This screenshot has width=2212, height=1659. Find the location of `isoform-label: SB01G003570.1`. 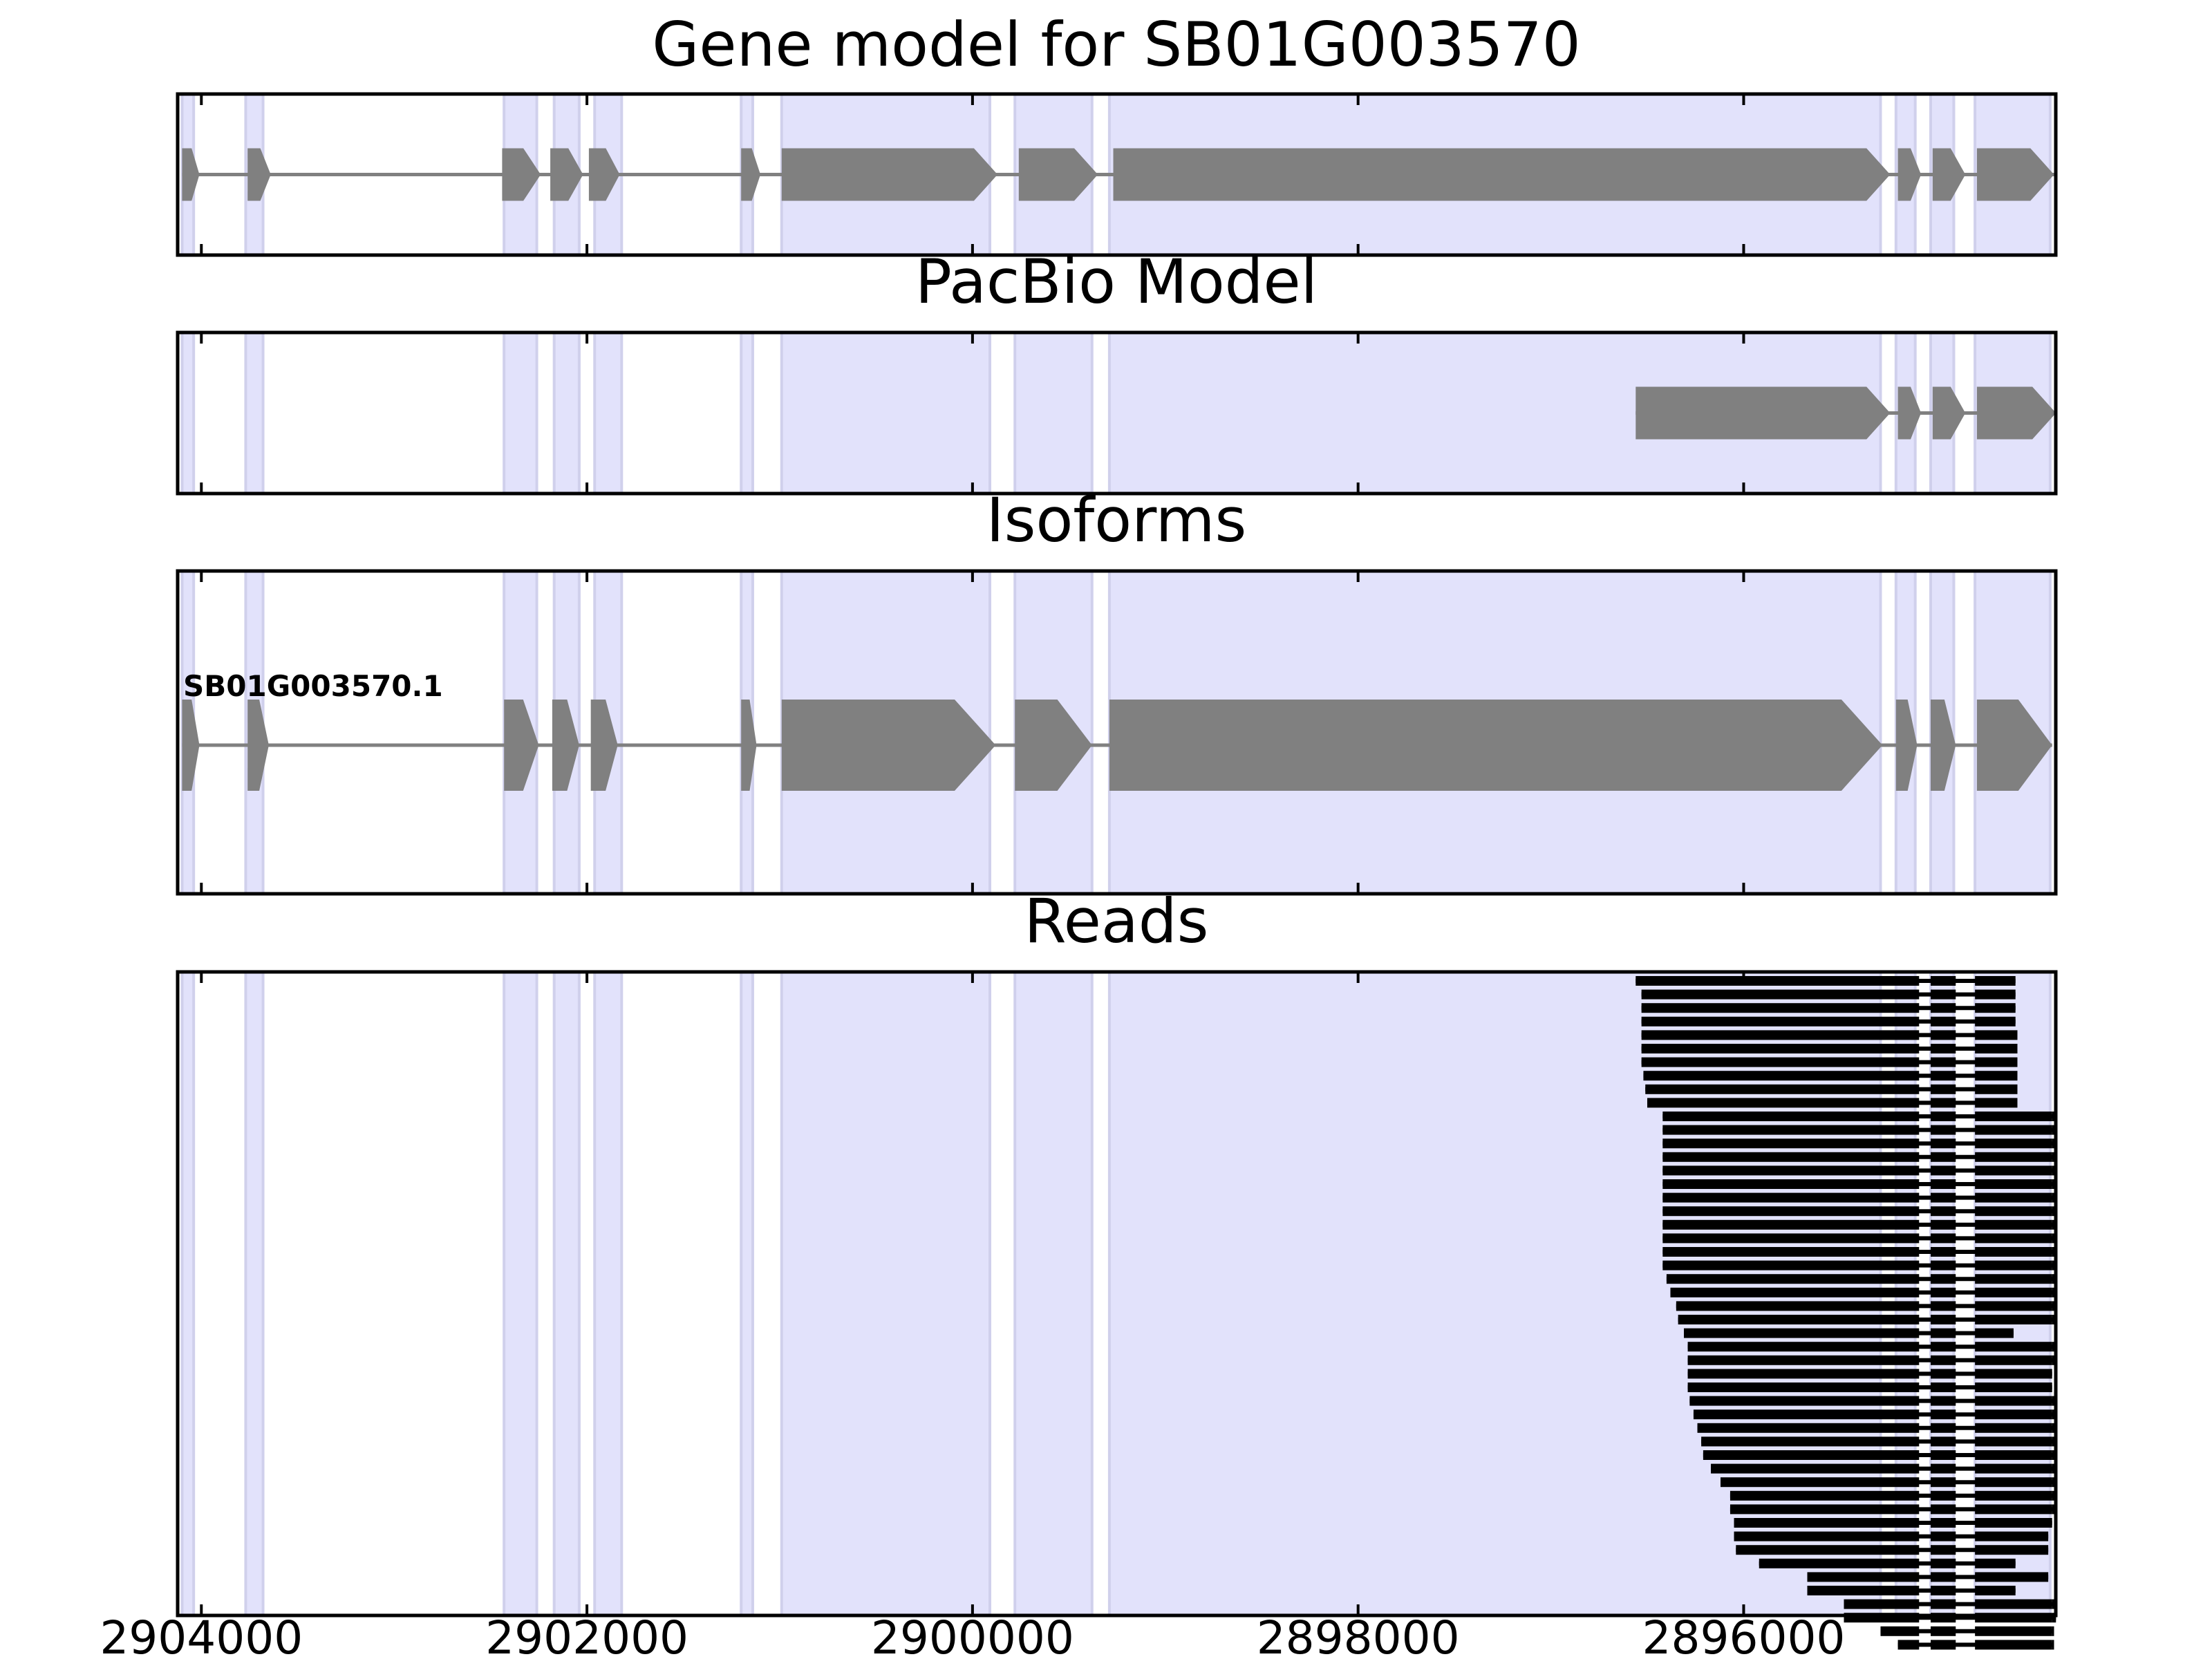

isoform-label: SB01G003570.1 is located at coordinates (313, 686).